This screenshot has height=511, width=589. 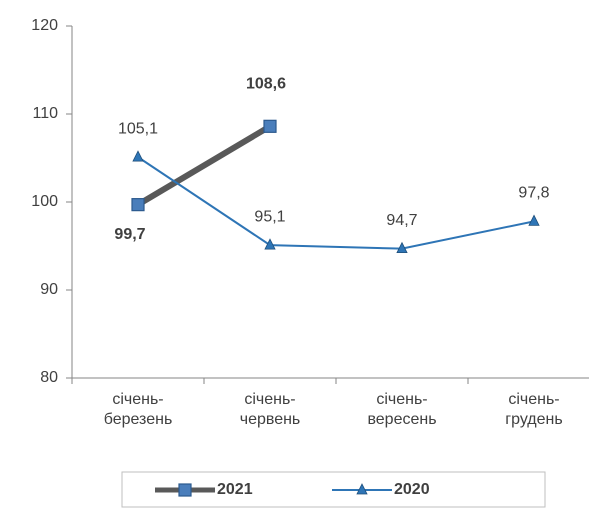 What do you see at coordinates (44, 25) in the screenshot?
I see `y-tick-label: 120` at bounding box center [44, 25].